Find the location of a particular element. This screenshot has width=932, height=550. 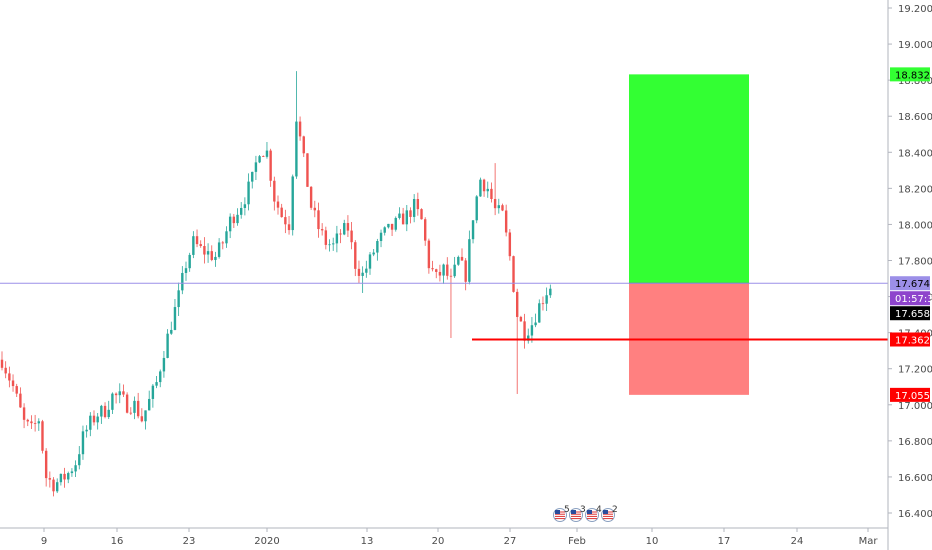

us-flag-icon: 5 is located at coordinates (561, 513).